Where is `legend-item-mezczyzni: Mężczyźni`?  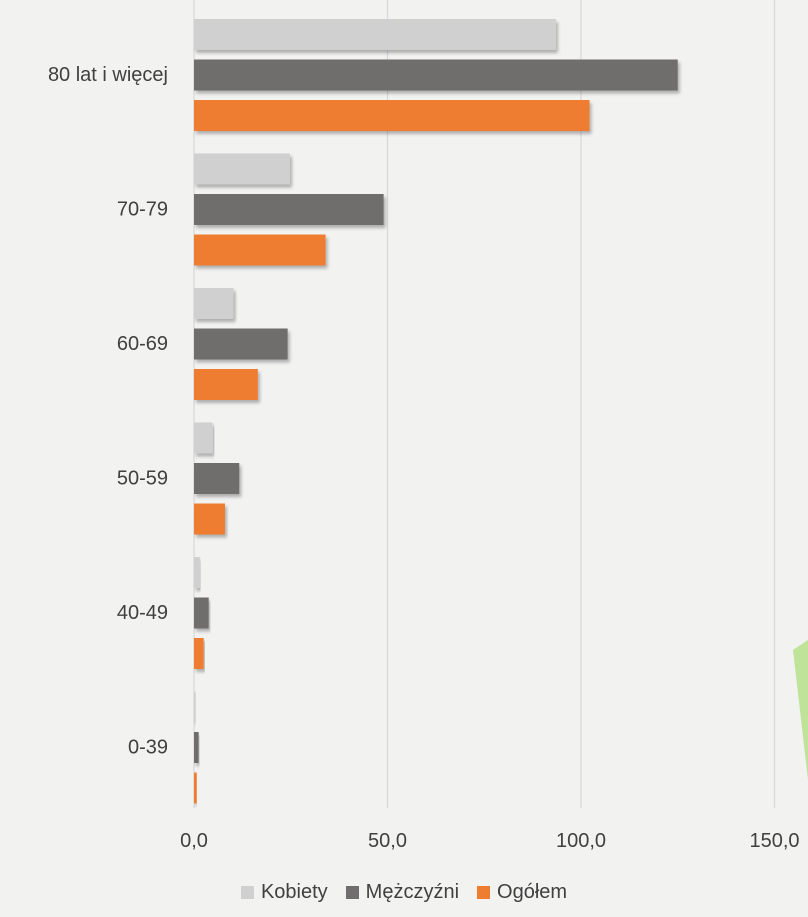
legend-item-mezczyzni: Mężczyźni is located at coordinates (402, 892).